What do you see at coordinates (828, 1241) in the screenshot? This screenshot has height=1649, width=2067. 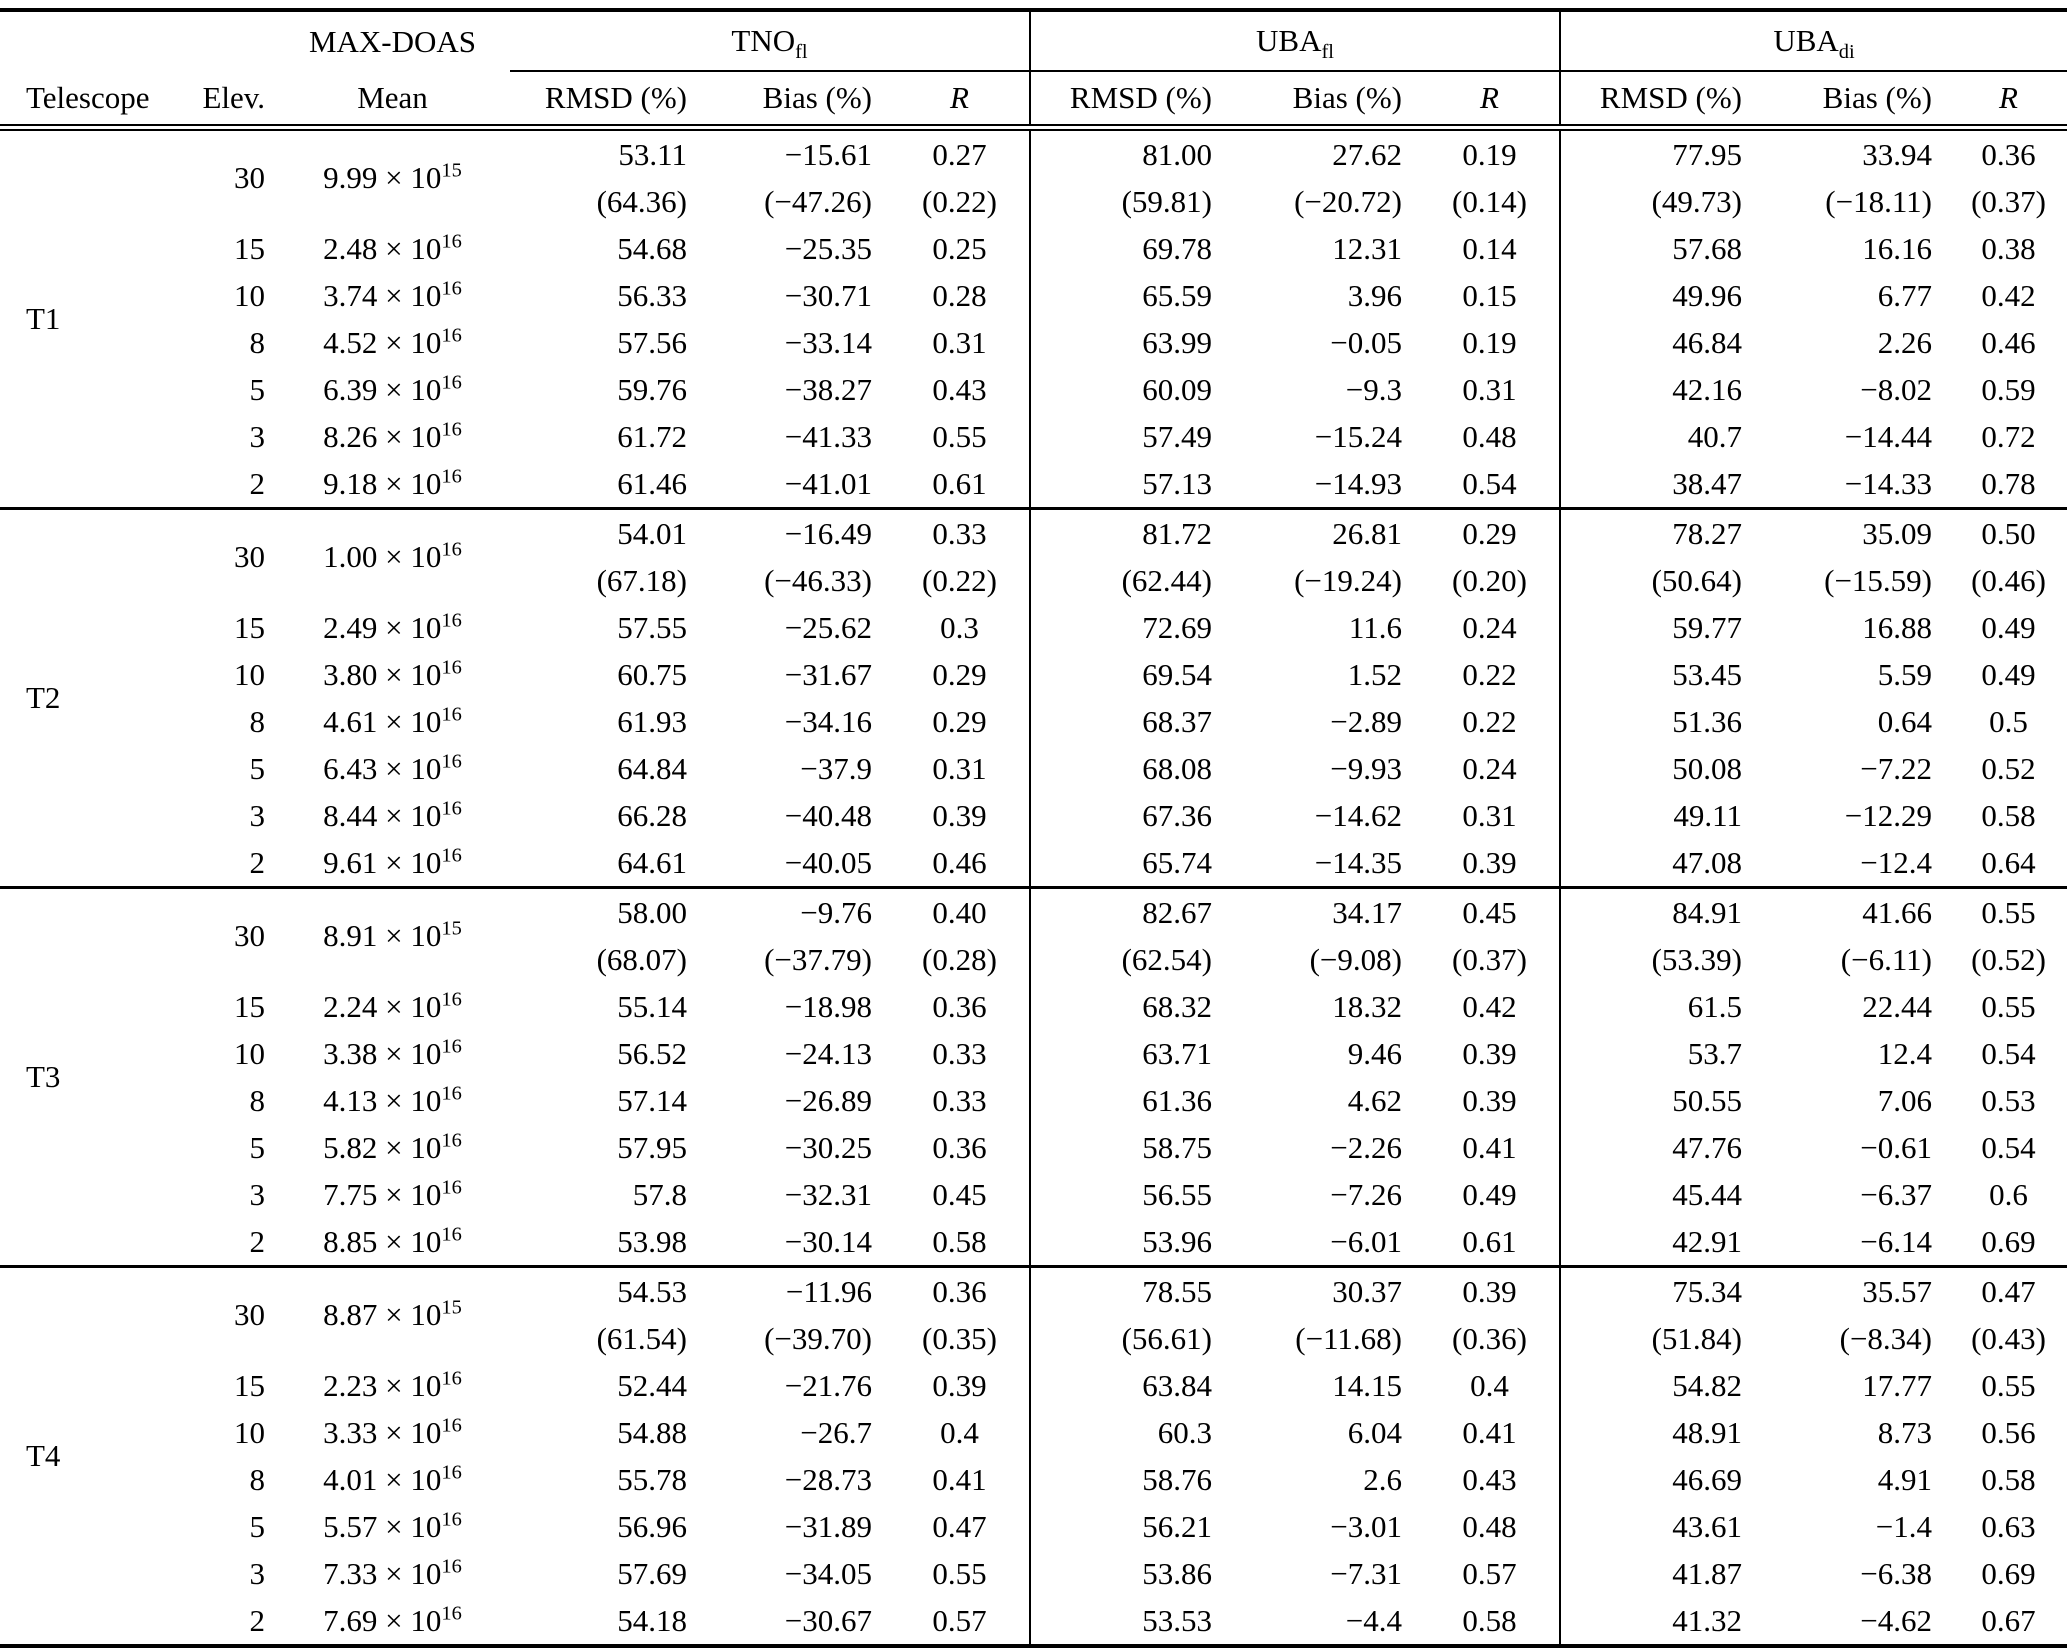 I see `cell-bias: −30.14` at bounding box center [828, 1241].